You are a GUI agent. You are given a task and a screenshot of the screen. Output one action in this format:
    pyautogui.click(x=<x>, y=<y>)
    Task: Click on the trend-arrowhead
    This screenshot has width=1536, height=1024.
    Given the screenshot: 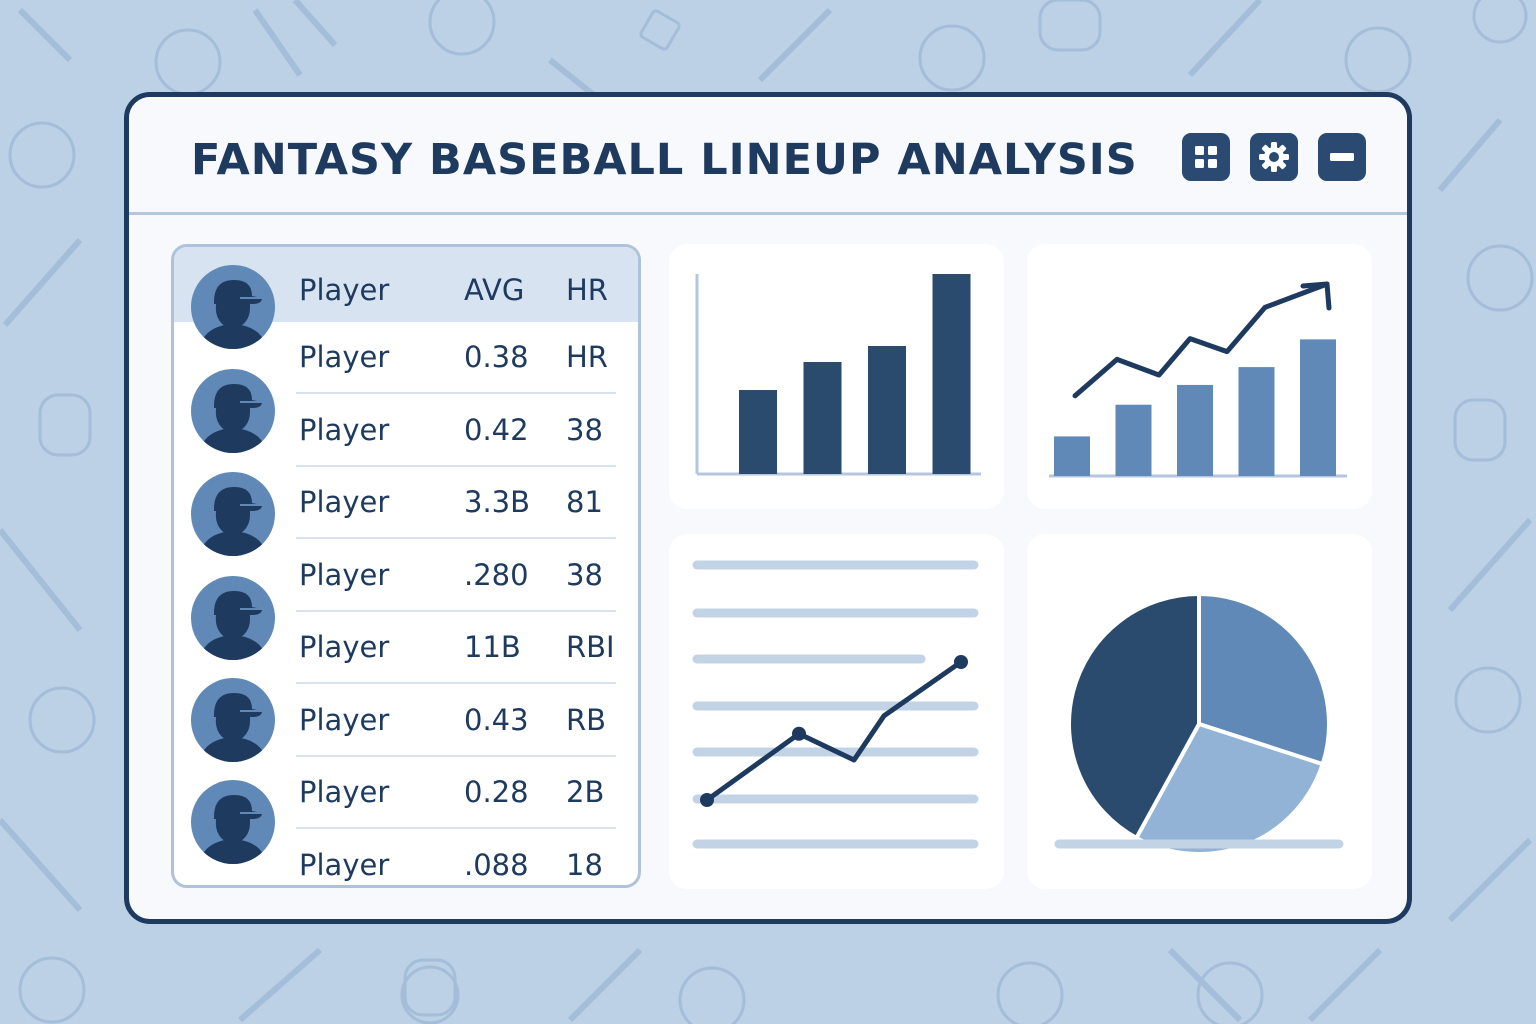 What is the action you would take?
    pyautogui.click(x=1316, y=296)
    